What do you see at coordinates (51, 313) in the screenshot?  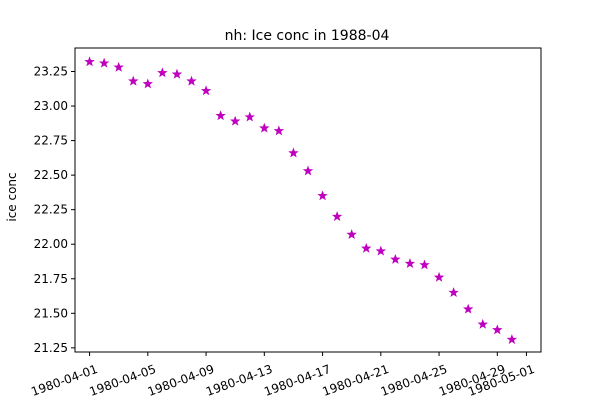 I see `y-tick-label: 21.50` at bounding box center [51, 313].